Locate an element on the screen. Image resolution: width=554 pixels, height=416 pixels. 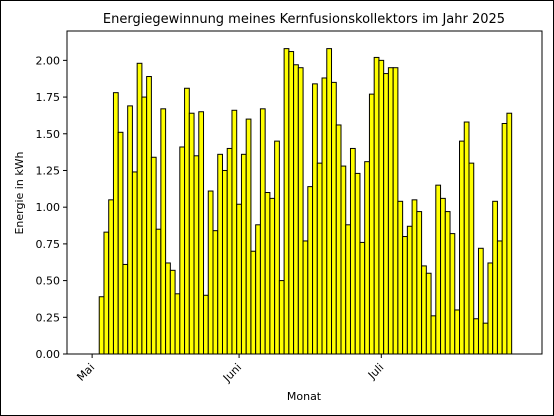
y-tick-label: 1.00 is located at coordinates (48, 207).